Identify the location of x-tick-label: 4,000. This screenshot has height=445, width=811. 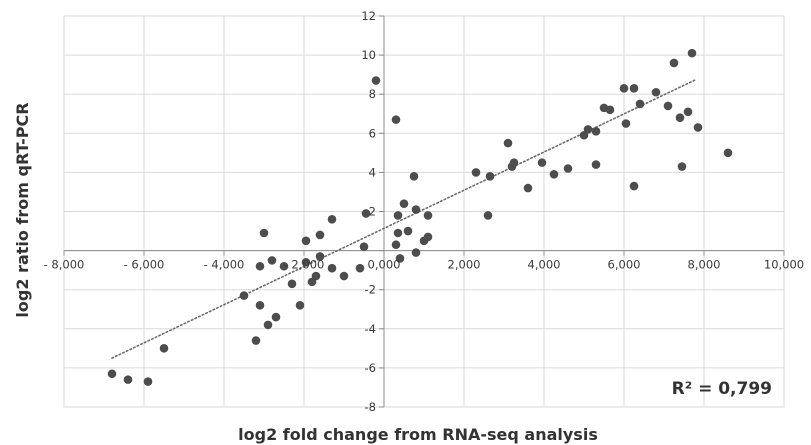
(544, 265).